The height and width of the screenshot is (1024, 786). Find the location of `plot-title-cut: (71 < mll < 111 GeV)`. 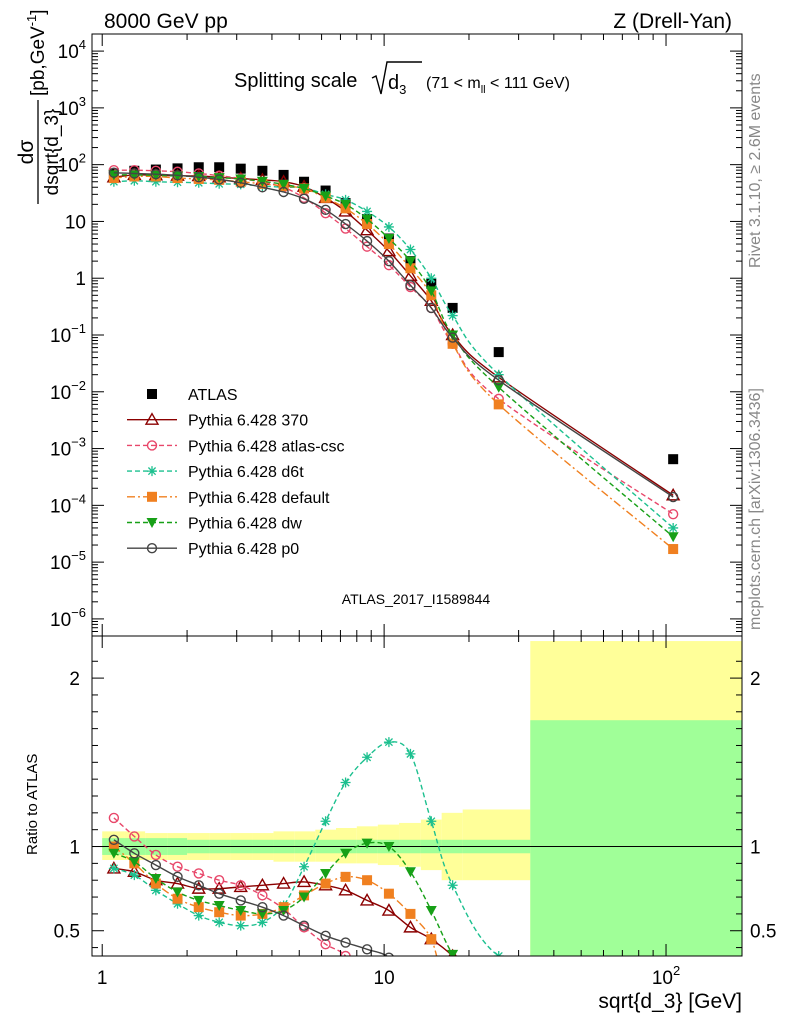

plot-title-cut: (71 < mll < 111 GeV) is located at coordinates (498, 85).